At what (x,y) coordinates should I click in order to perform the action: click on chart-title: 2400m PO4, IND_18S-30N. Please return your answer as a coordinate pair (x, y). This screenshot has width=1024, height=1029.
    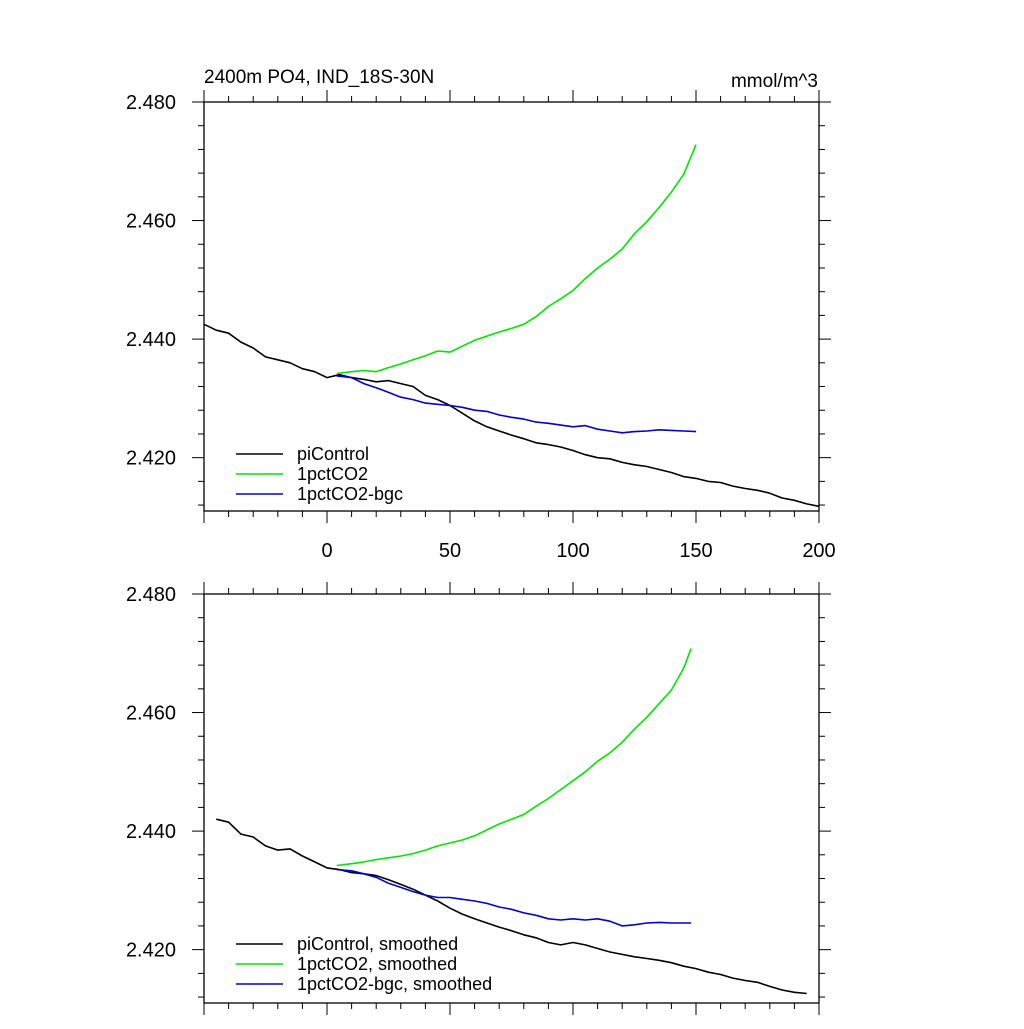
    Looking at the image, I should click on (319, 77).